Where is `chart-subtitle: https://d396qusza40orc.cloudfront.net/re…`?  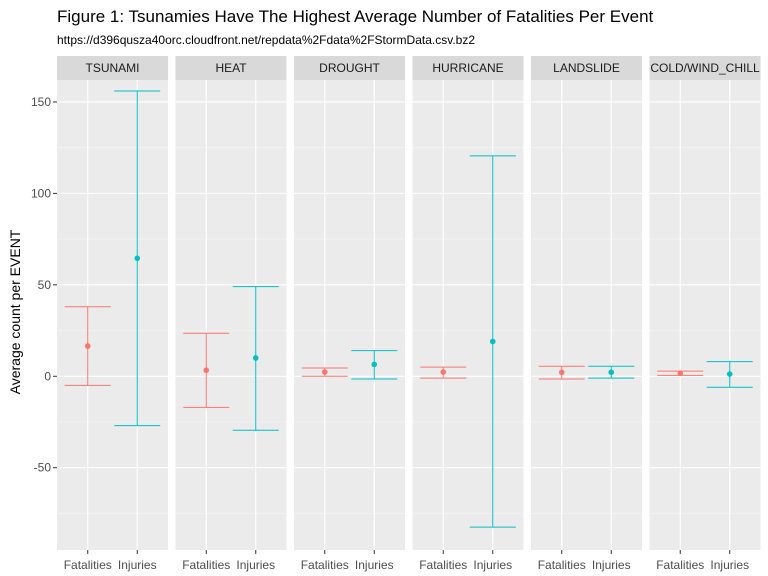 chart-subtitle: https://d396qusza40orc.cloudfront.net/re… is located at coordinates (266, 40).